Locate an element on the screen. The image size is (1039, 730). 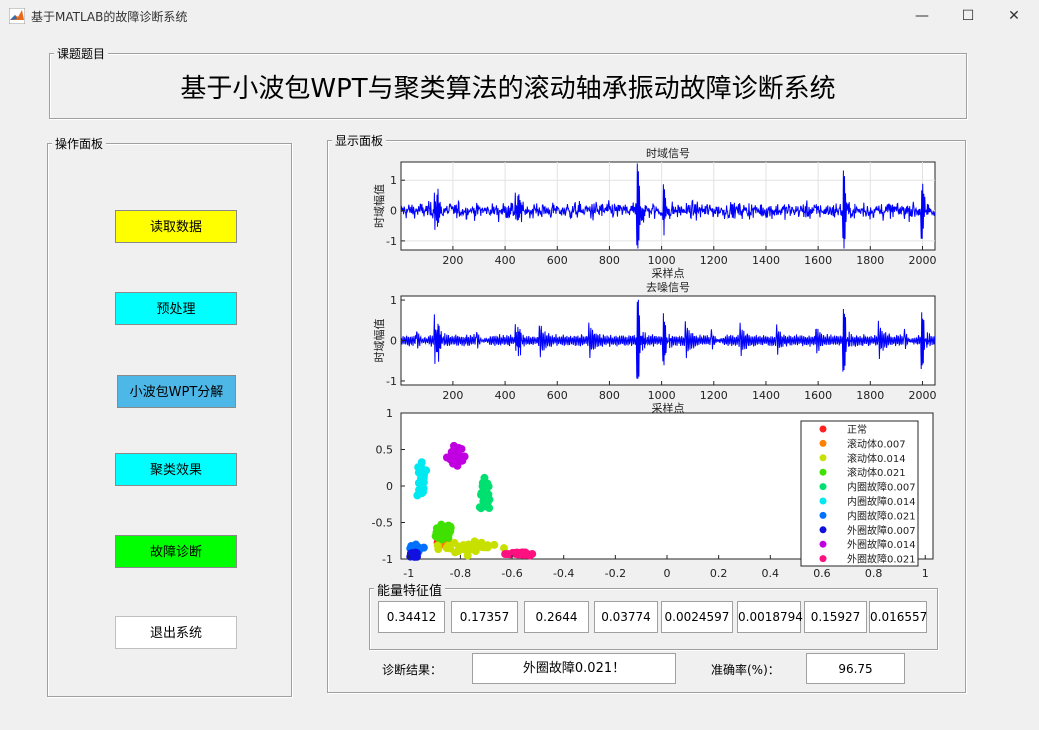
title-panel: 课题题目 基于小波包WPT与聚类算法的滚动轴承振动故障诊断系统 is located at coordinates (508, 82).